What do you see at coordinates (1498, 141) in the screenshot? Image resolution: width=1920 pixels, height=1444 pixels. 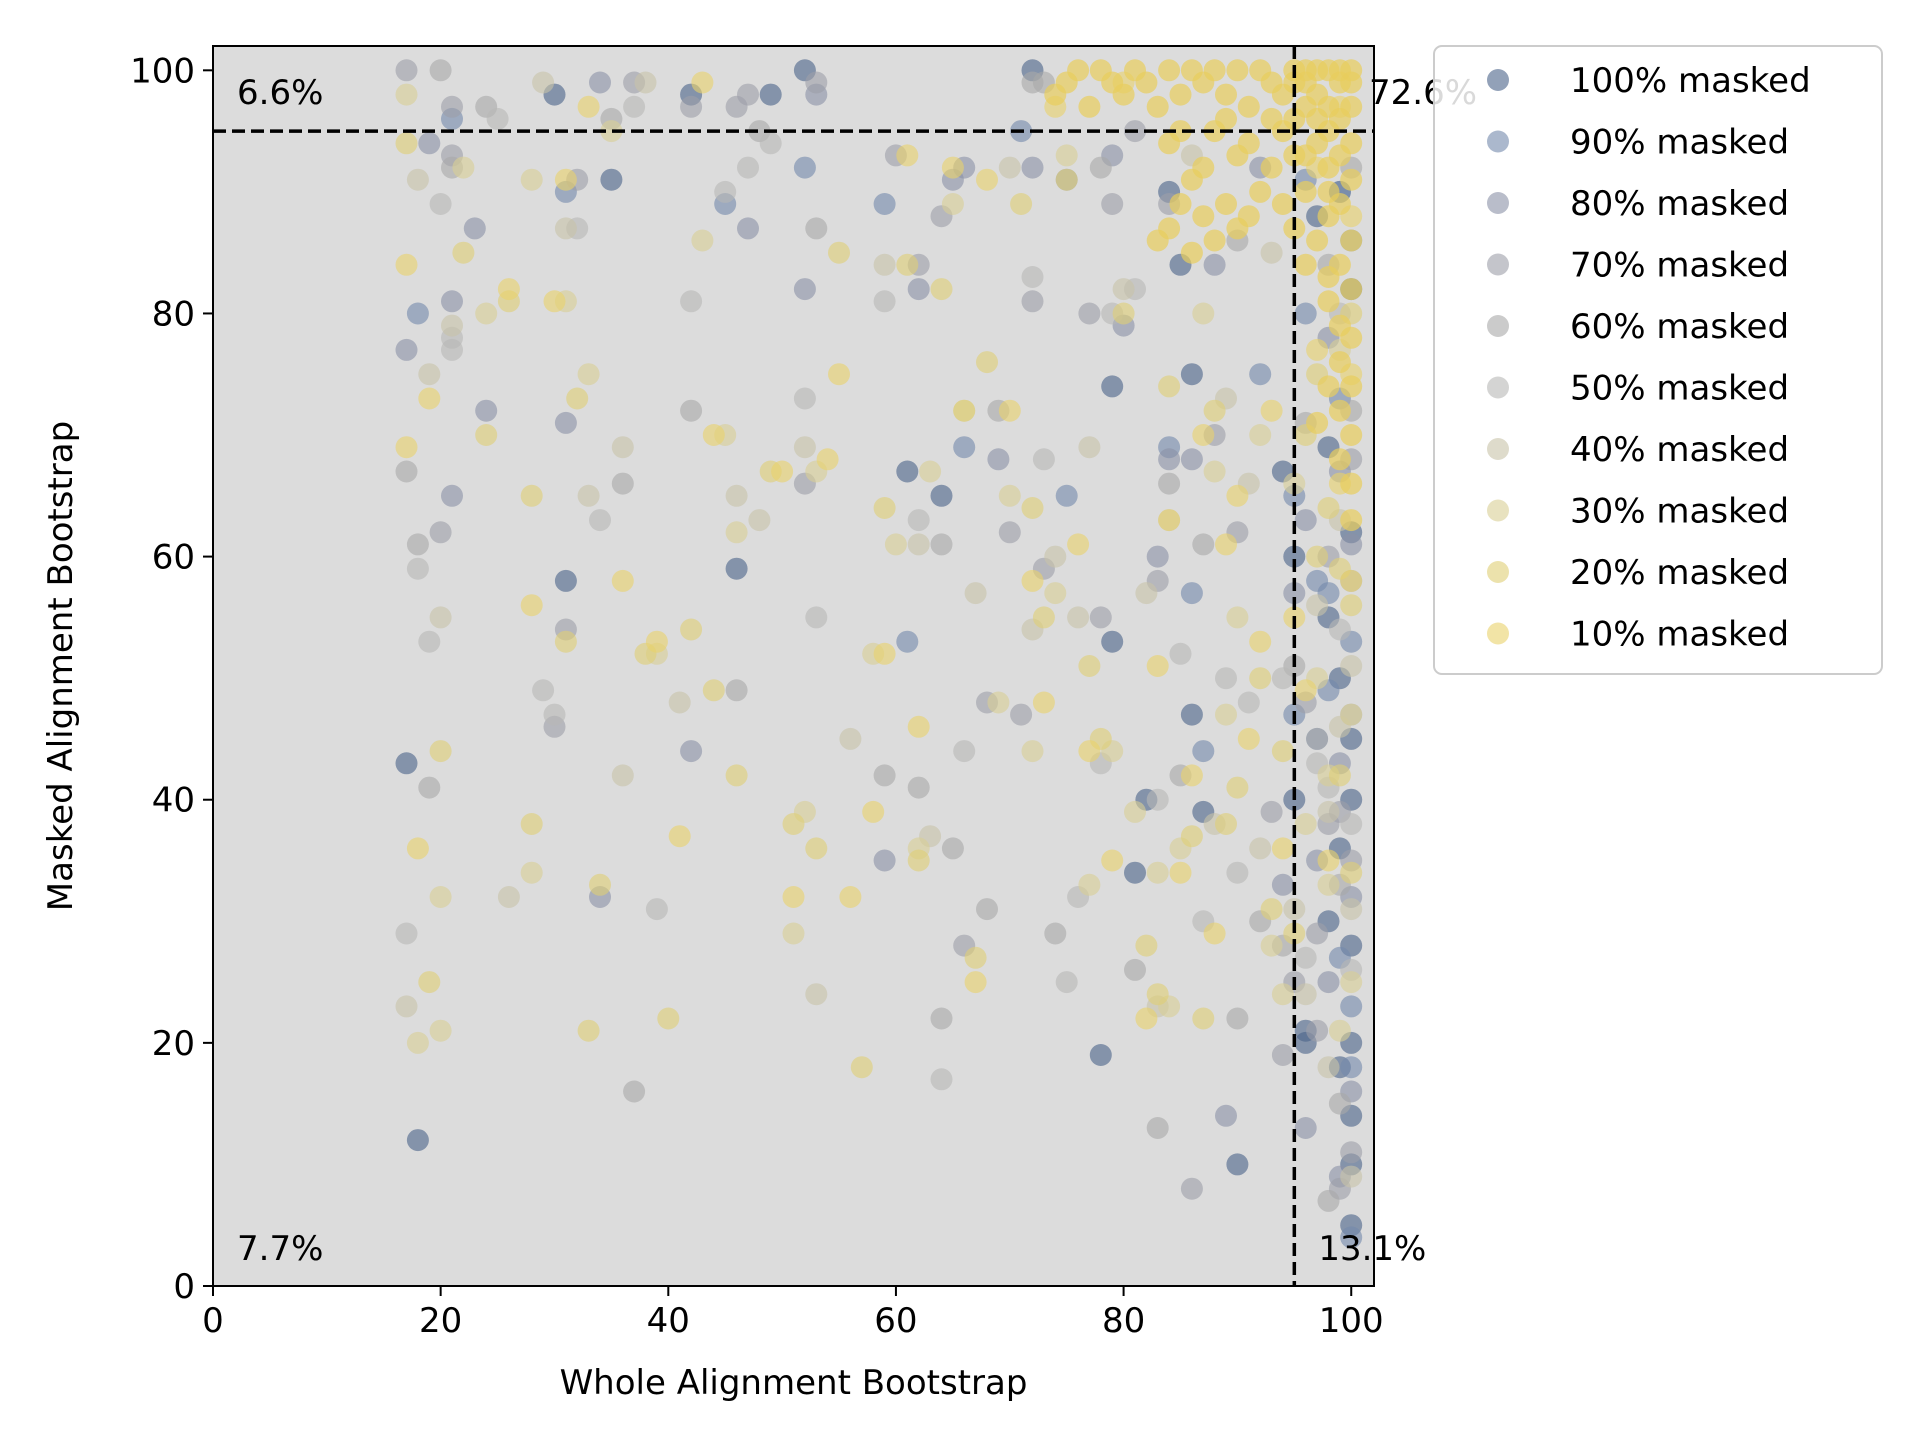 I see `legend-marker` at bounding box center [1498, 141].